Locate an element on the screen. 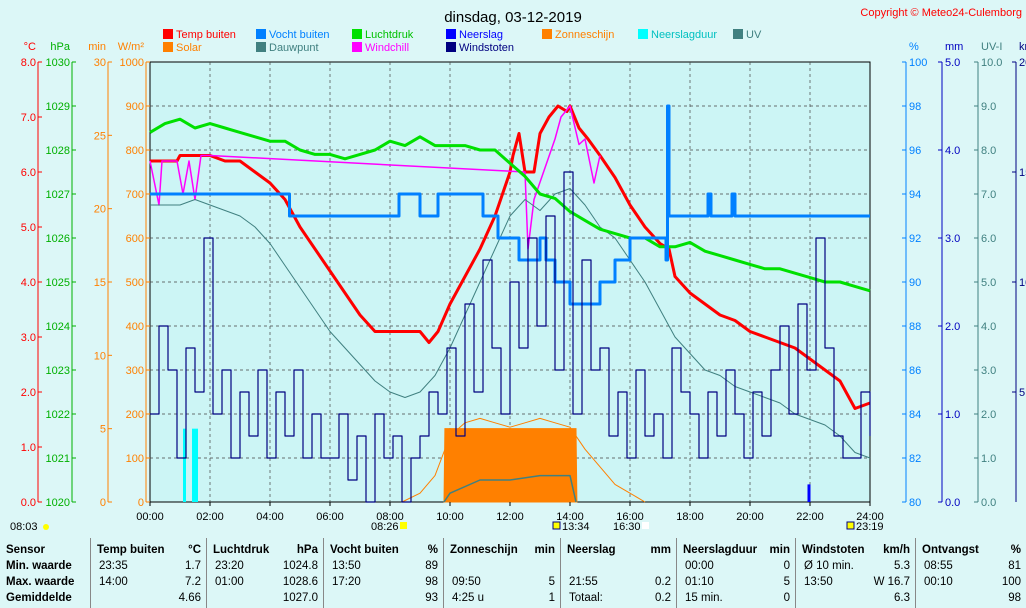 The height and width of the screenshot is (608, 1026). legend-label: Luchtdruk is located at coordinates (389, 35).